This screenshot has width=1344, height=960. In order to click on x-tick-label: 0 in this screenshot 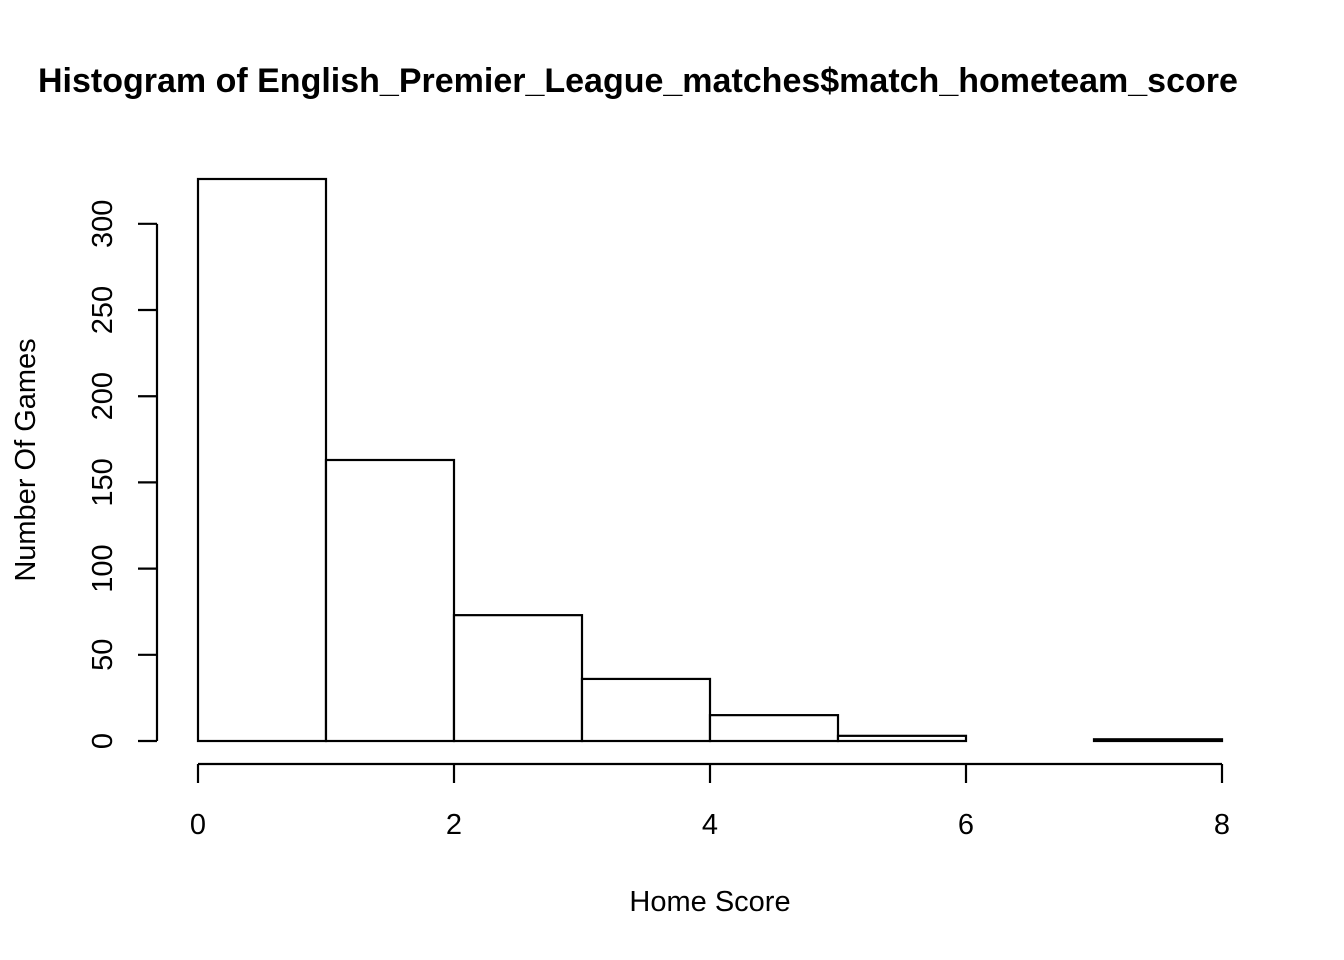, I will do `click(198, 825)`.